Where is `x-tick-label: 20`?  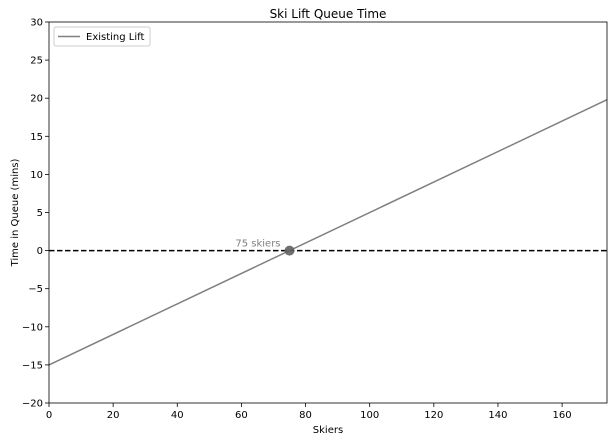
x-tick-label: 20 is located at coordinates (113, 415).